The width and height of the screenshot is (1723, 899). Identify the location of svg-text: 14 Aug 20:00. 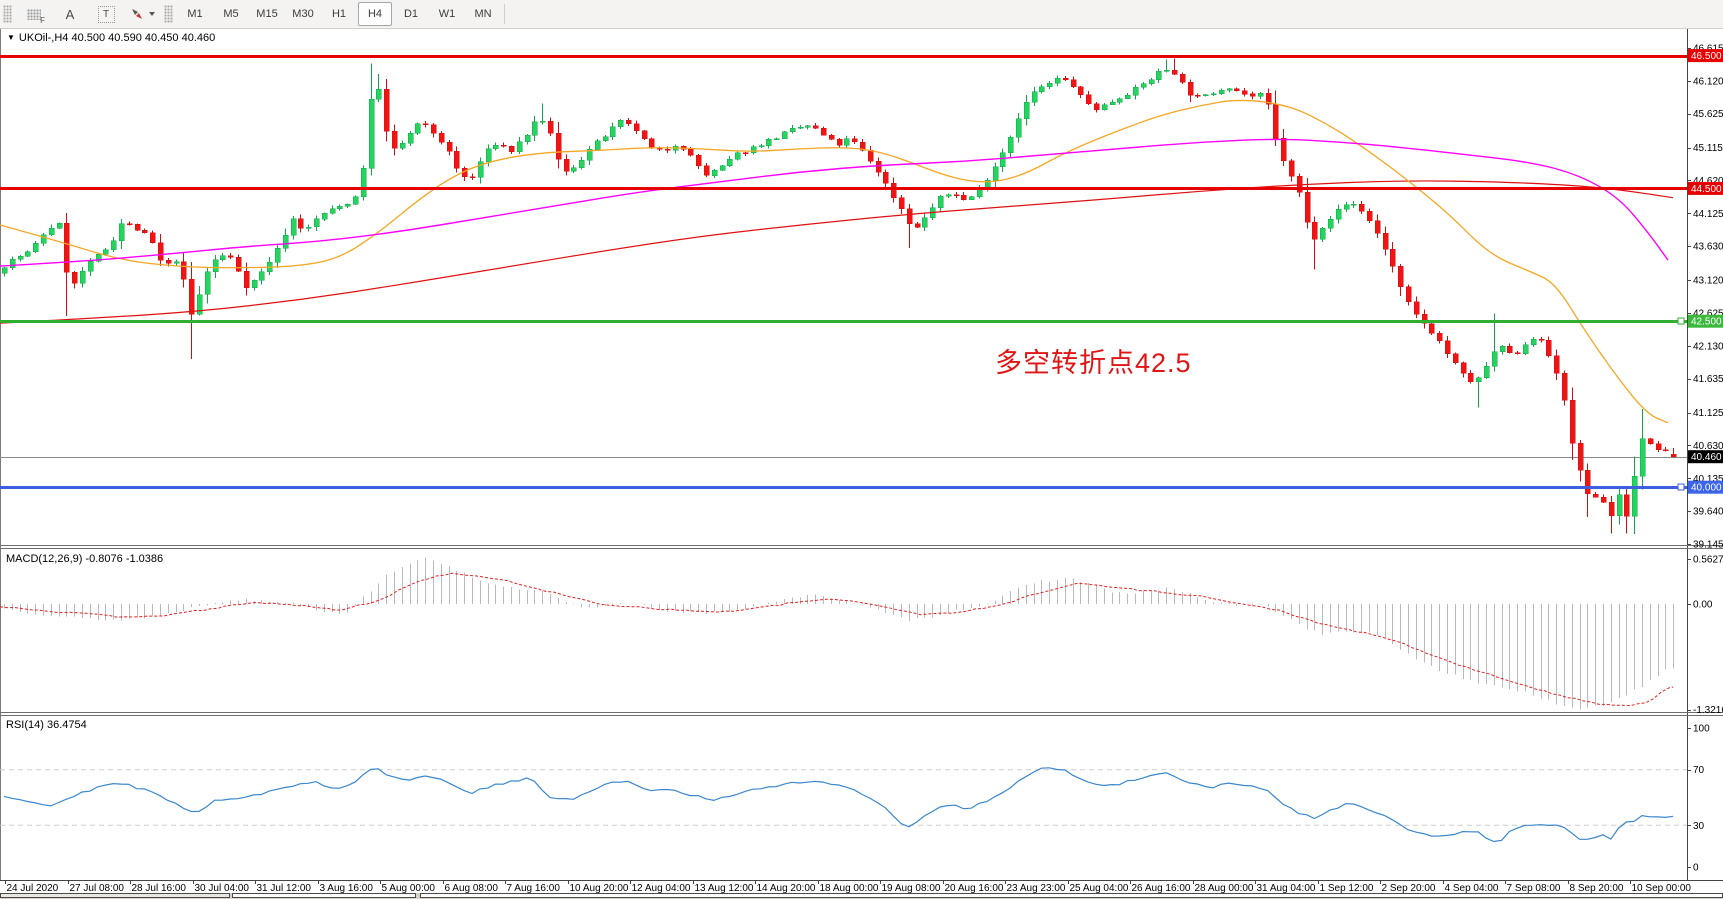
(786, 888).